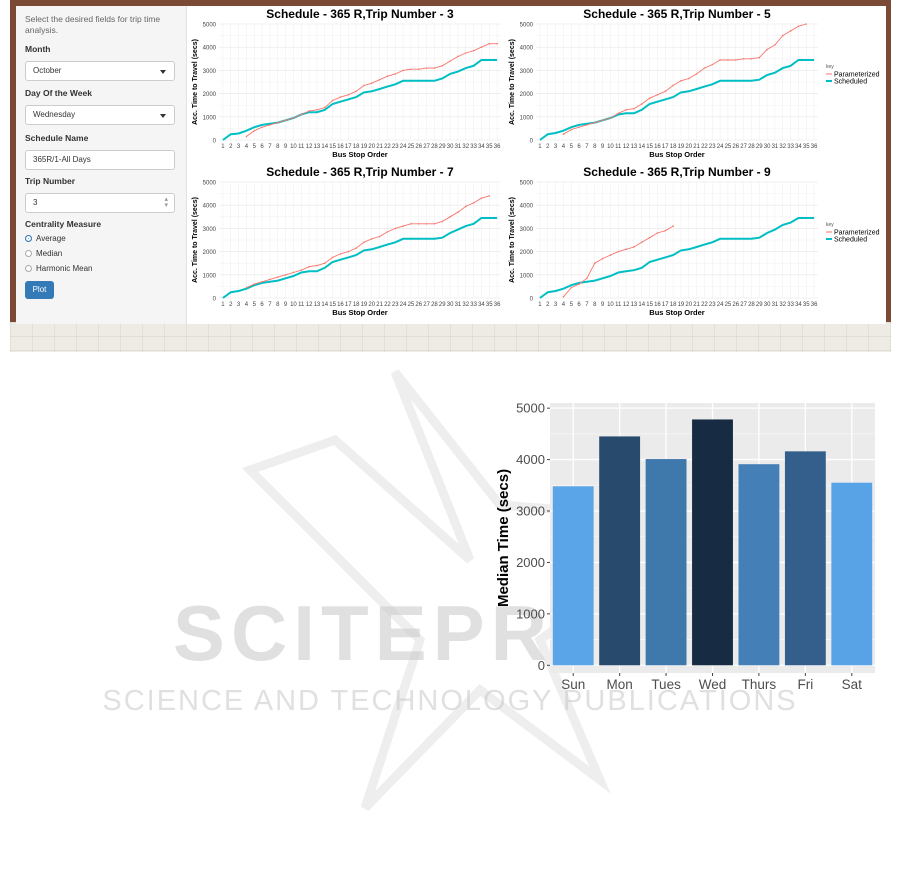  What do you see at coordinates (610, 305) in the screenshot?
I see `x-tick-label: 10` at bounding box center [610, 305].